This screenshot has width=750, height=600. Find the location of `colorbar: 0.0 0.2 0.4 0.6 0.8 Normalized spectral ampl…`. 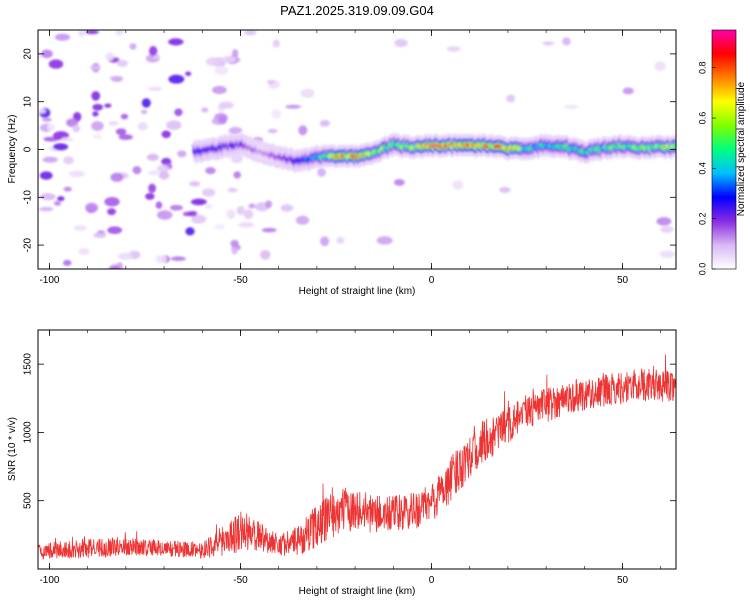

colorbar: 0.0 0.2 0.4 0.6 0.8 Normalized spectral ampl… is located at coordinates (722, 152).